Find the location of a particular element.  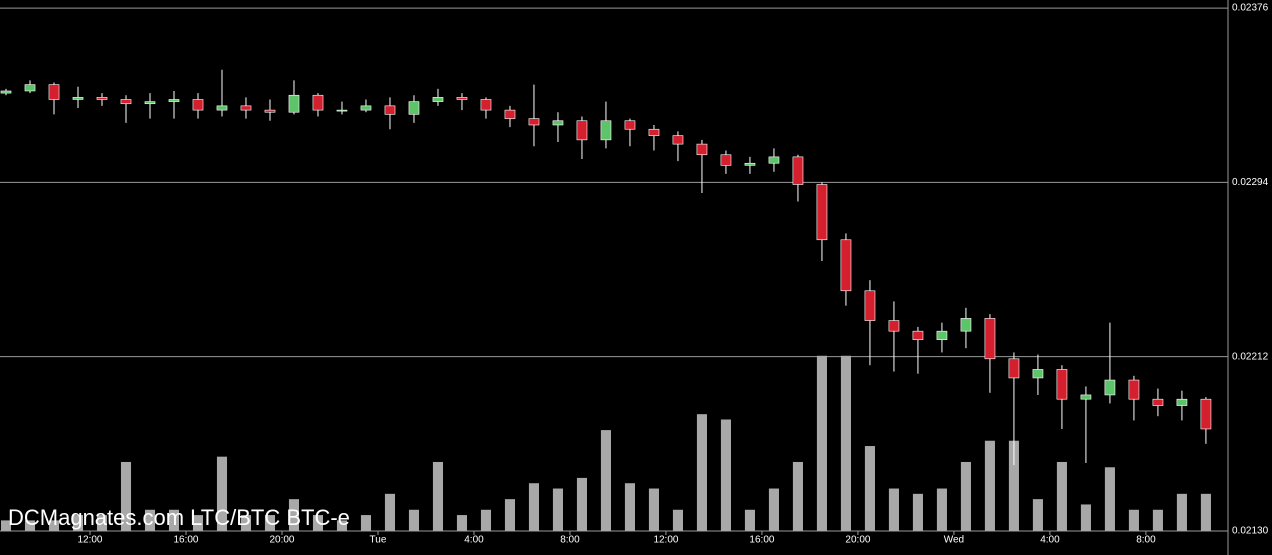

x-tick-label: Wed is located at coordinates (954, 540).